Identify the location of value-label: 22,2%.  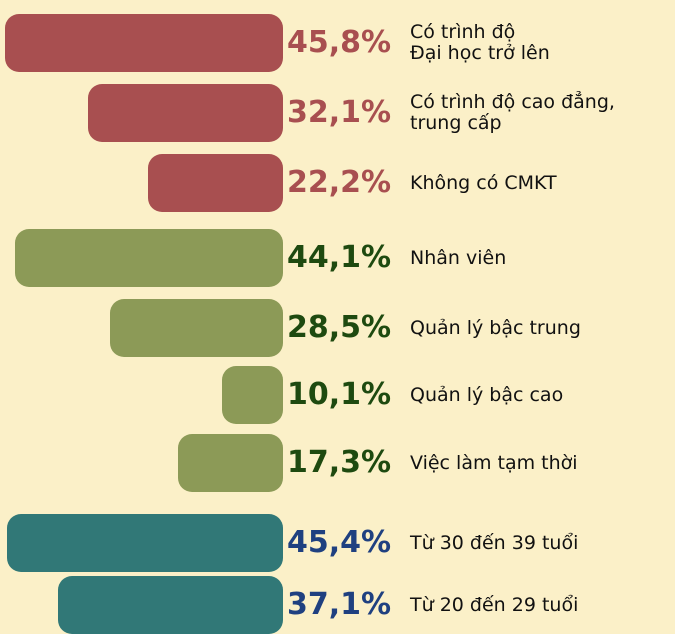
(339, 182).